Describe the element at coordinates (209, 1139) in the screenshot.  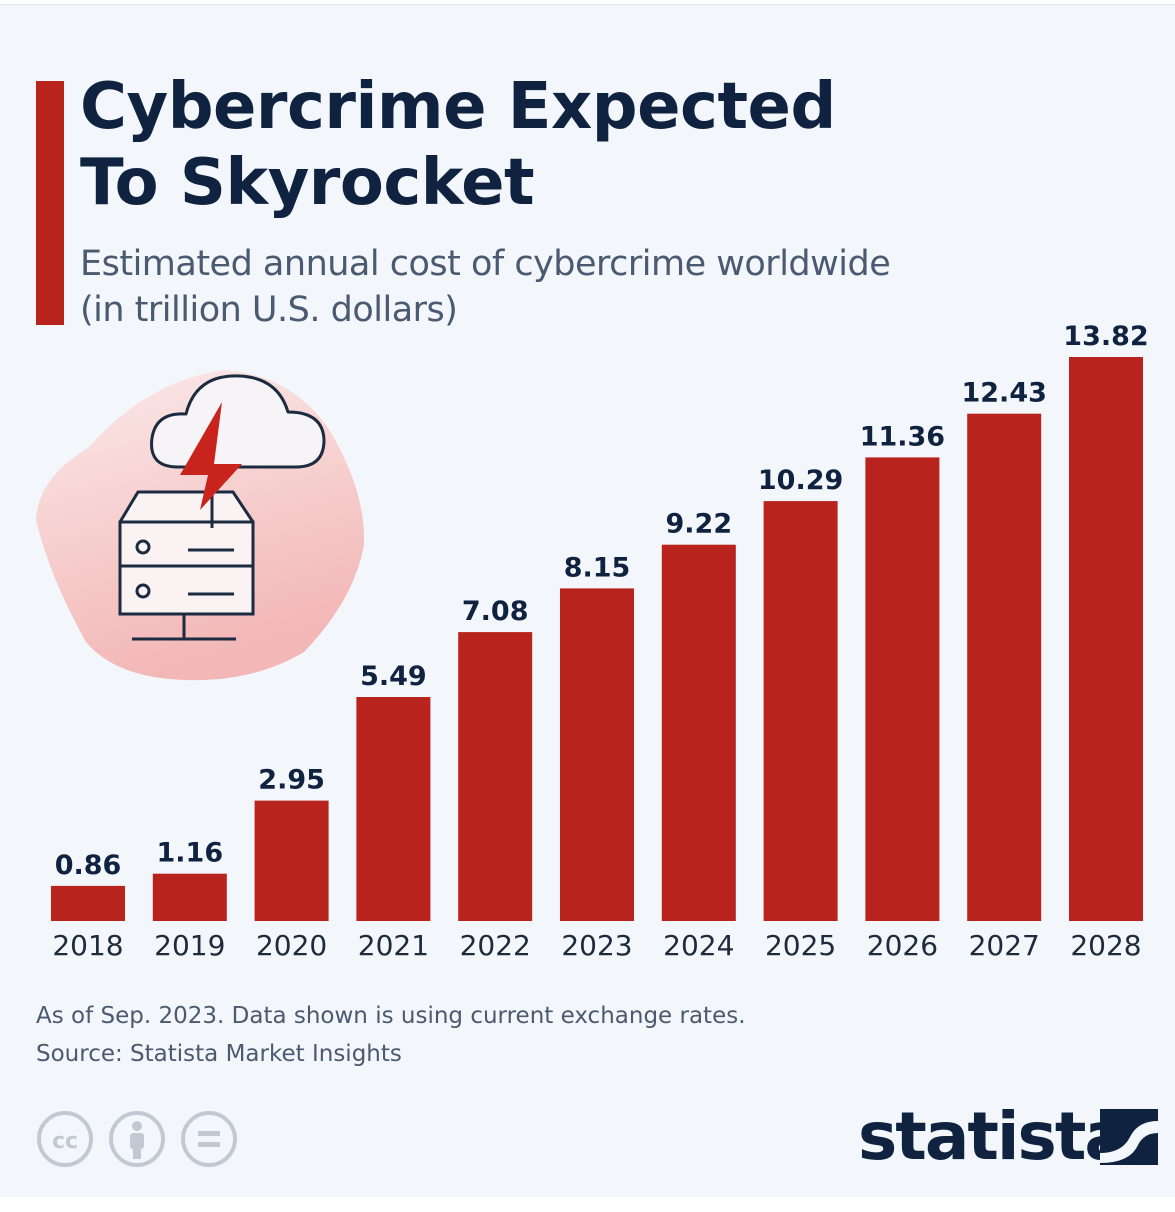
I see `no-derivatives-icon` at that location.